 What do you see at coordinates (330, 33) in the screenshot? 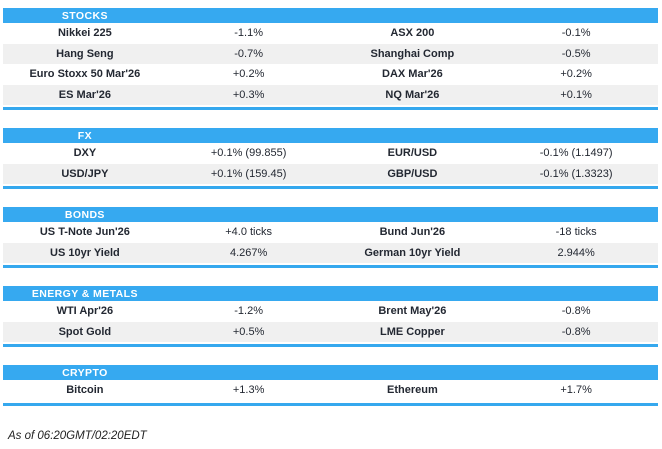
I see `table-row: Nikkei 225 -1.1% ASX 200 -0.1%` at bounding box center [330, 33].